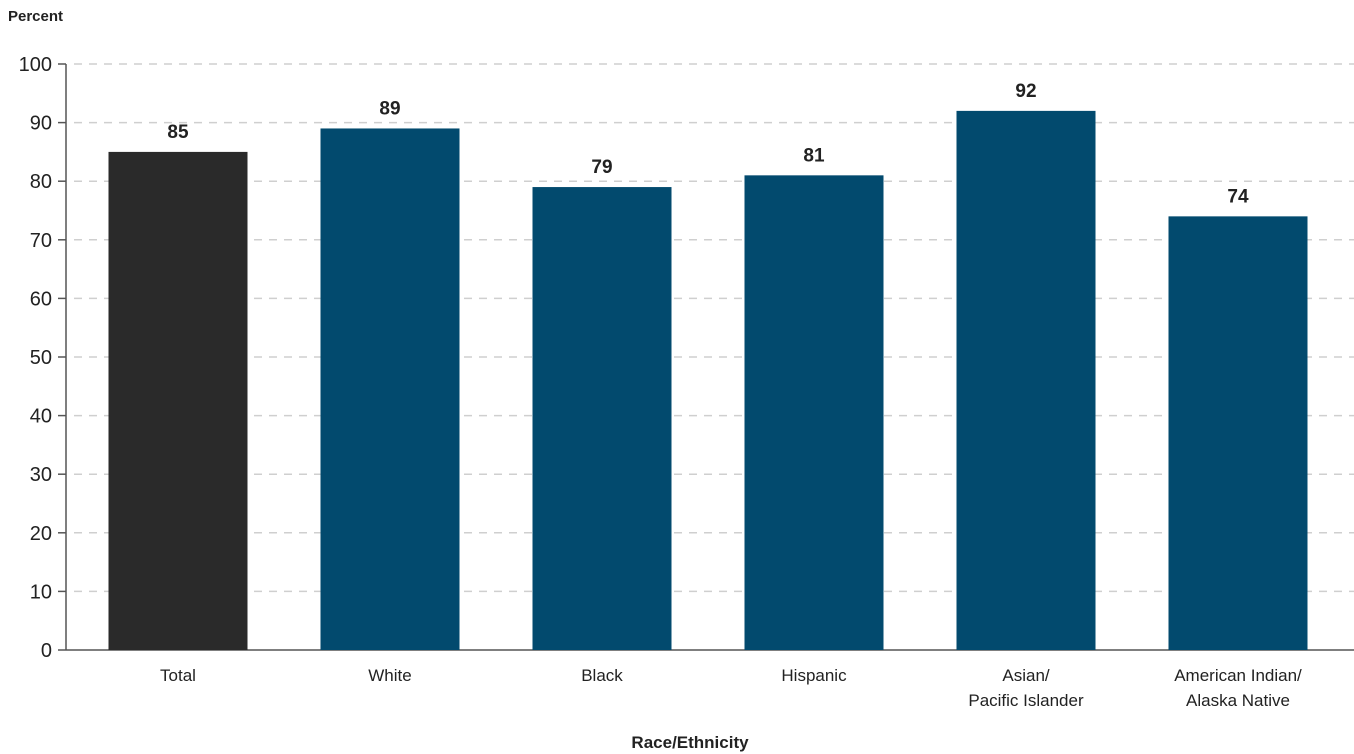 This screenshot has width=1354, height=754. What do you see at coordinates (41, 241) in the screenshot?
I see `y-tick-label: 70` at bounding box center [41, 241].